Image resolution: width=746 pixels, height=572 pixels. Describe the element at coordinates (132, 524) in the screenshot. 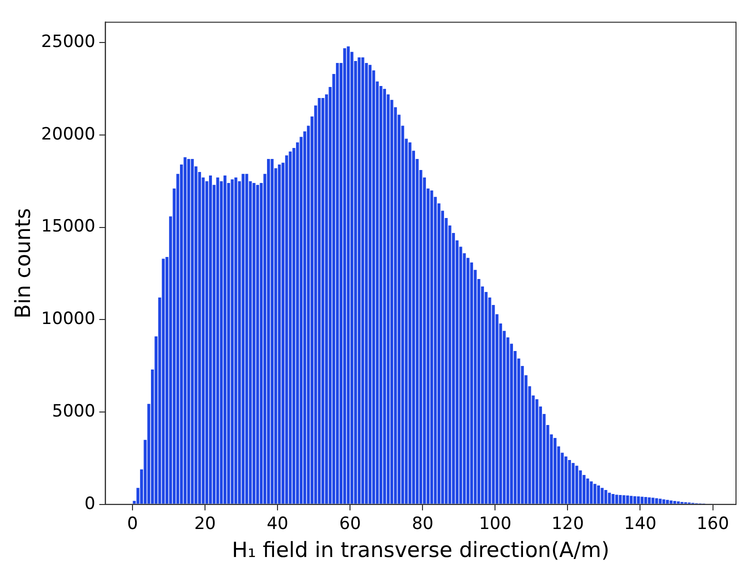

I see `x-tick-label: 0` at that location.